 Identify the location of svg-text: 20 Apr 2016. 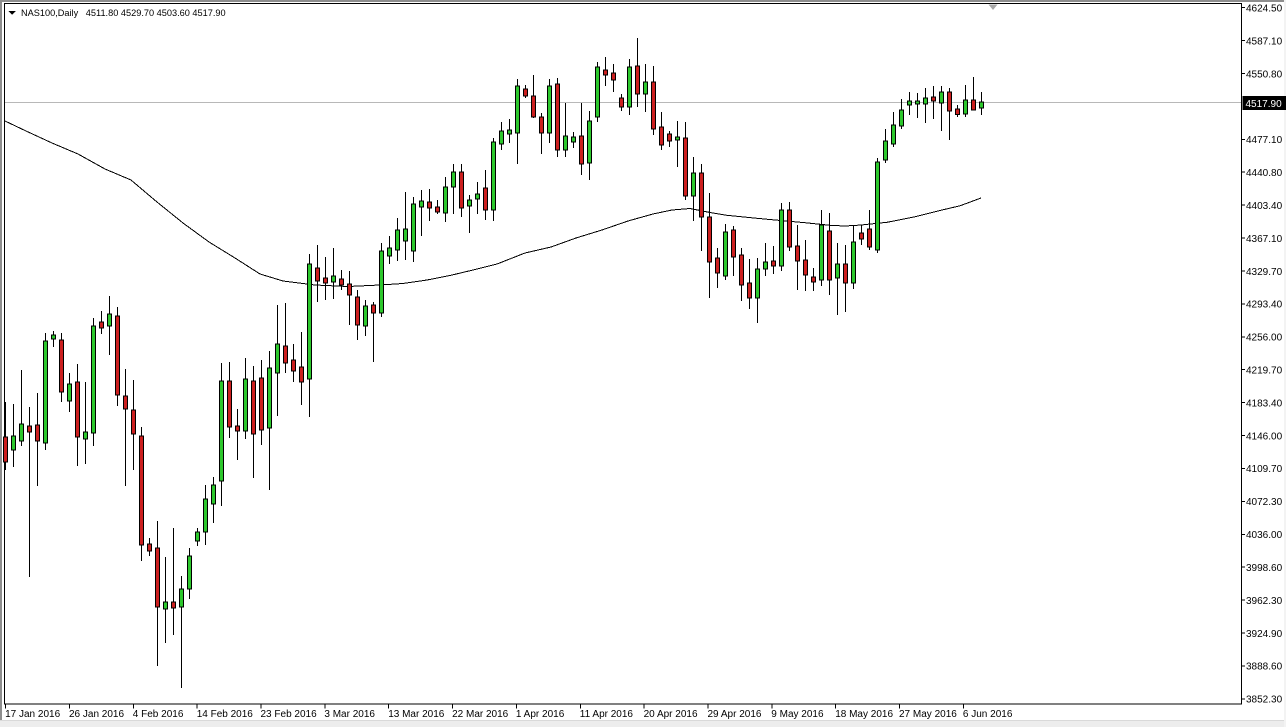
(671, 714).